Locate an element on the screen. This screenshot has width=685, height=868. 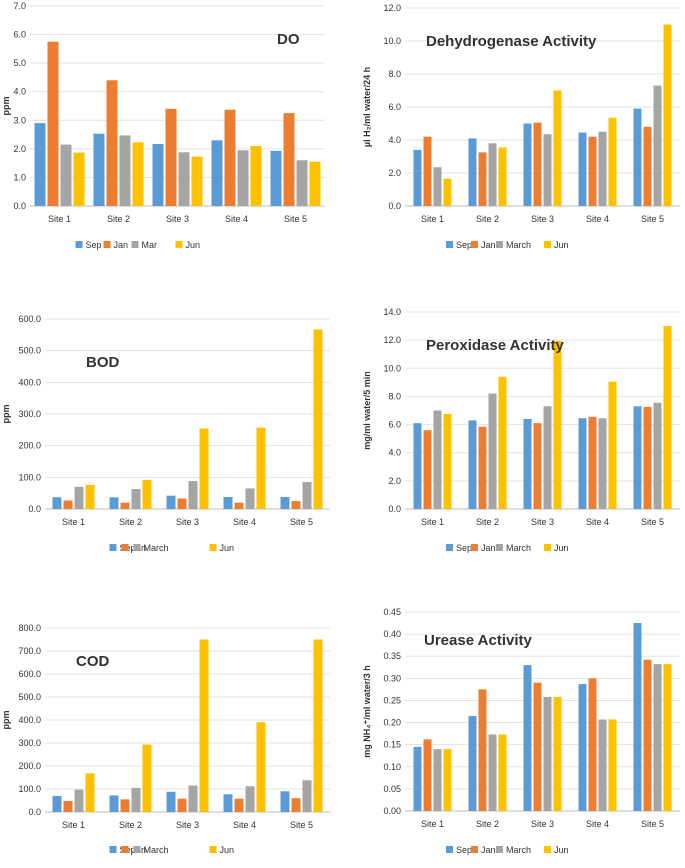
peroxidase-activity-x-tick-label: Site 2 is located at coordinates (487, 522).